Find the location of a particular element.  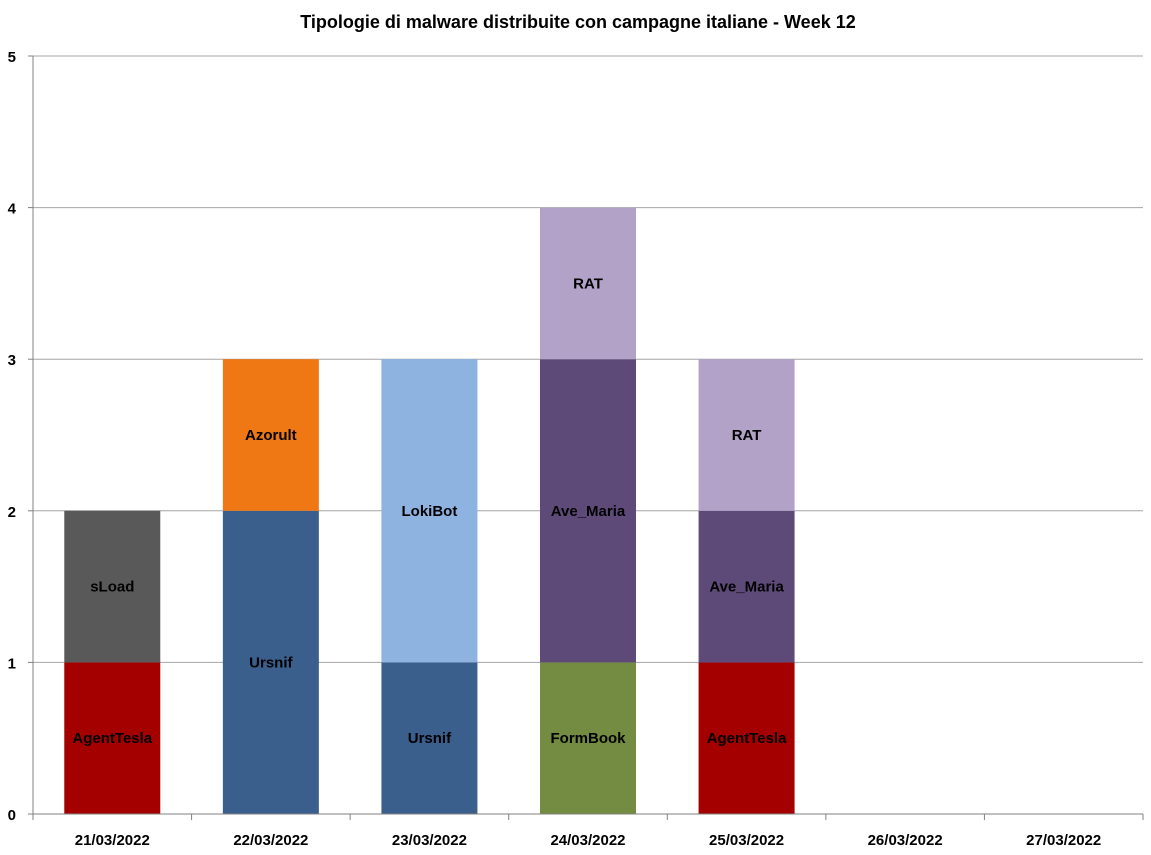

y-tick-label: 4 is located at coordinates (12, 209).